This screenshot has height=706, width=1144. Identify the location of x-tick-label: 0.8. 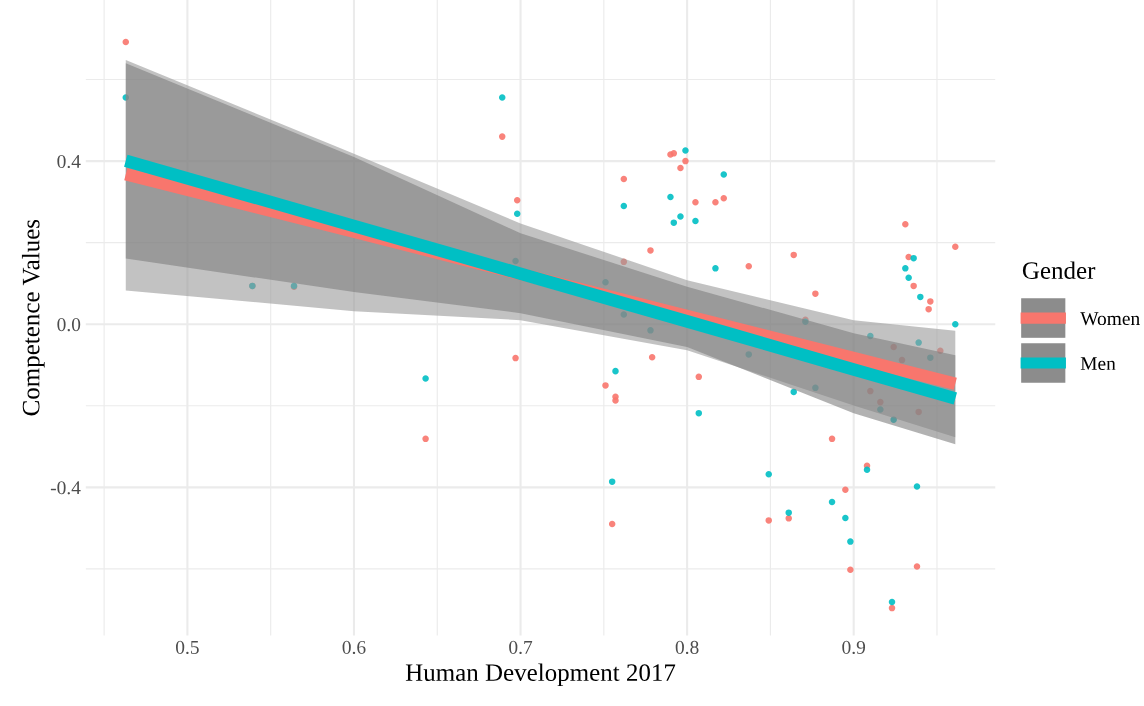
(687, 647).